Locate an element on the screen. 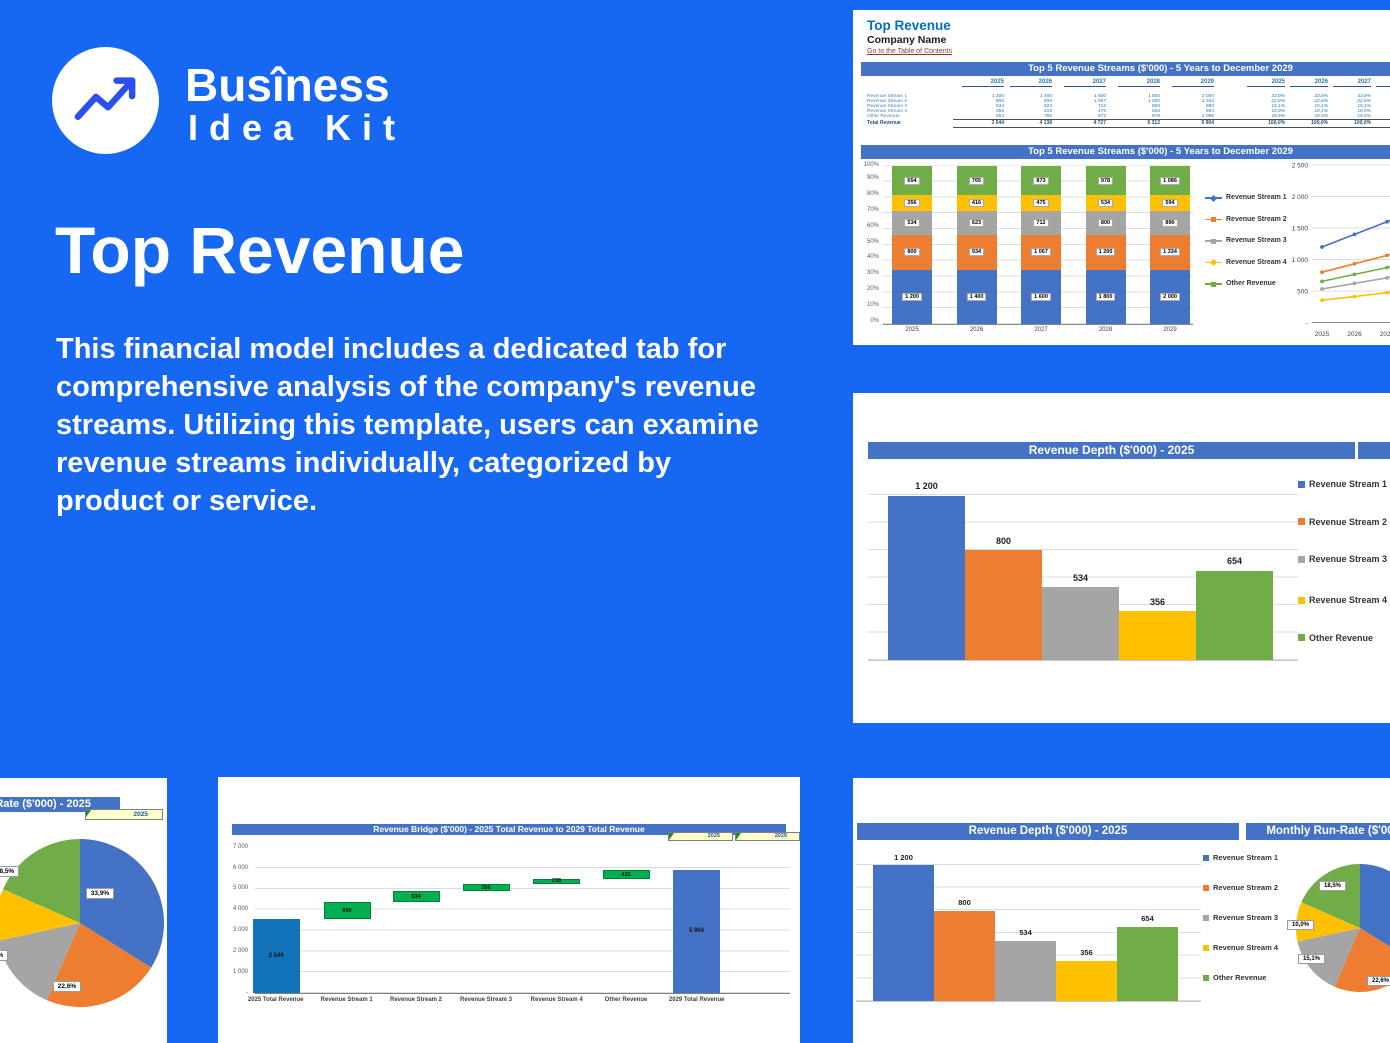 This screenshot has height=1043, width=1390. cell: 934 is located at coordinates (1047, 101).